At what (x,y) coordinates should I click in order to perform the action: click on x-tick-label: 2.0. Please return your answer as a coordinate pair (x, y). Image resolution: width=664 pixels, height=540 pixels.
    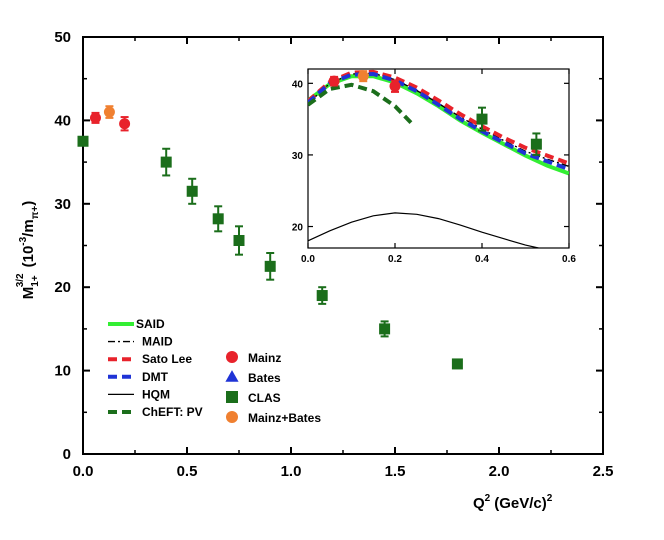
    Looking at the image, I should click on (499, 471).